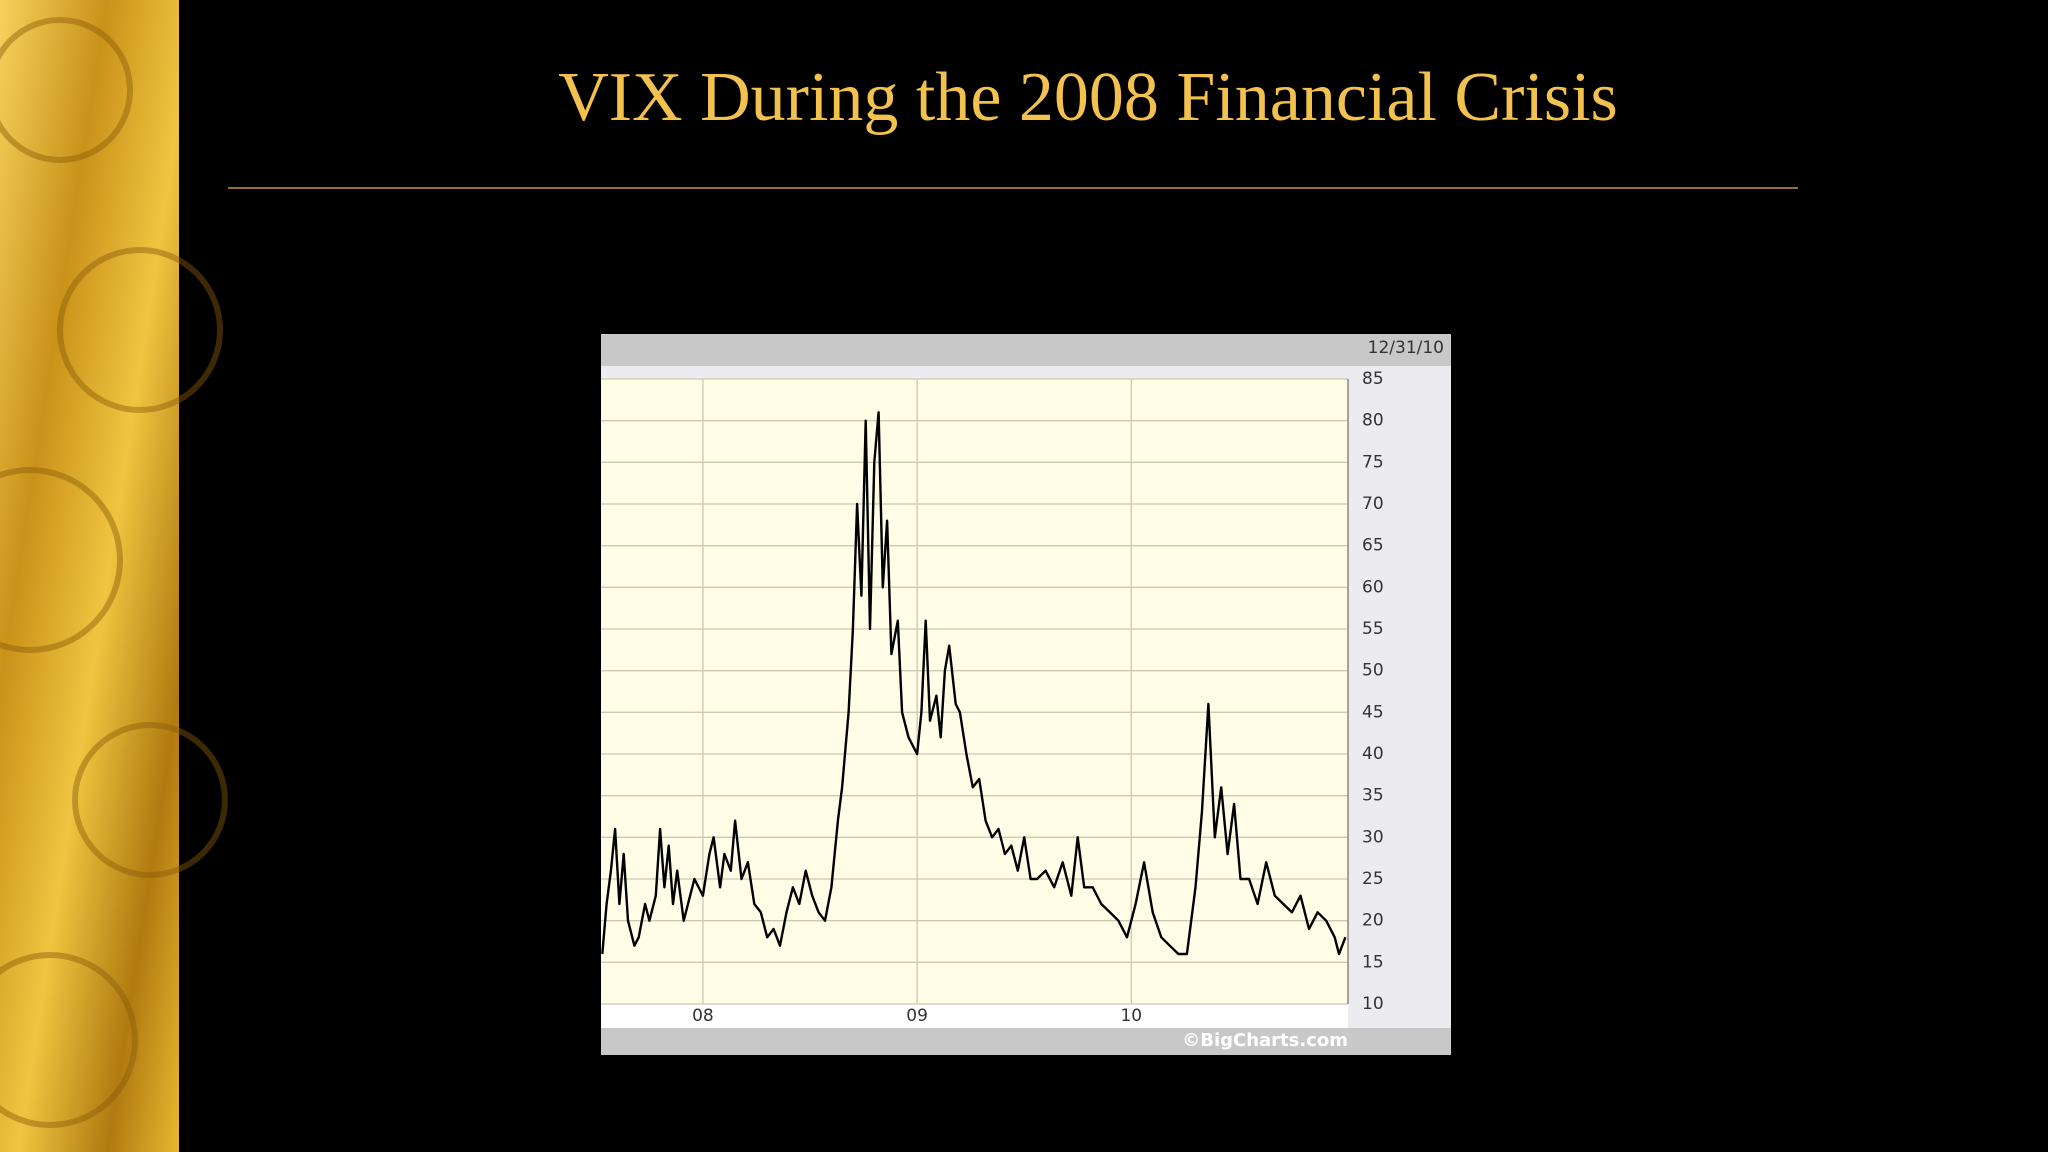  What do you see at coordinates (1131, 1016) in the screenshot?
I see `x-tick-label: 10` at bounding box center [1131, 1016].